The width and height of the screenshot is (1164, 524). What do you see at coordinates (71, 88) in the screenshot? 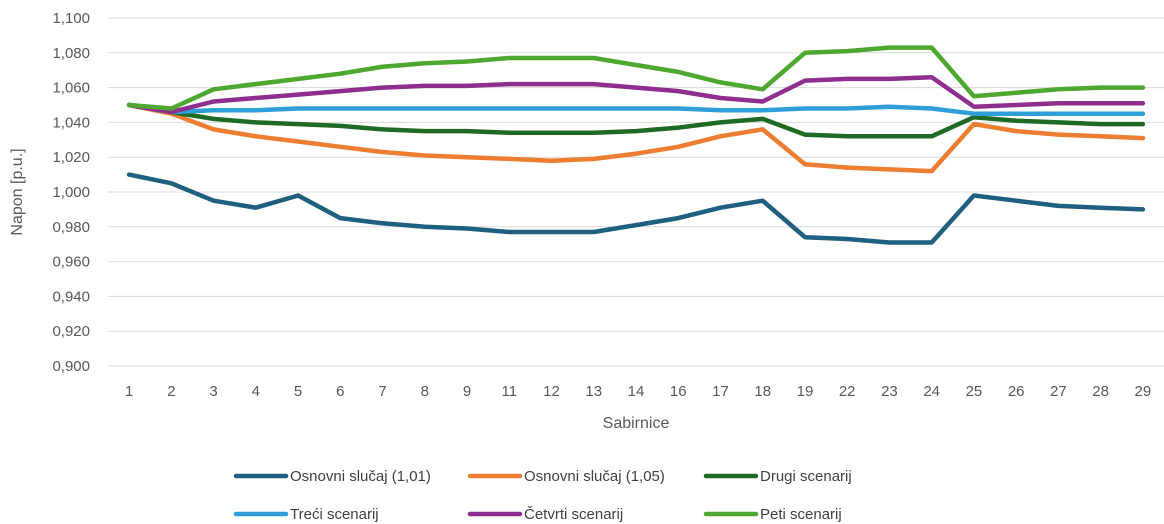
I see `y-tick-label: 1,060` at bounding box center [71, 88].